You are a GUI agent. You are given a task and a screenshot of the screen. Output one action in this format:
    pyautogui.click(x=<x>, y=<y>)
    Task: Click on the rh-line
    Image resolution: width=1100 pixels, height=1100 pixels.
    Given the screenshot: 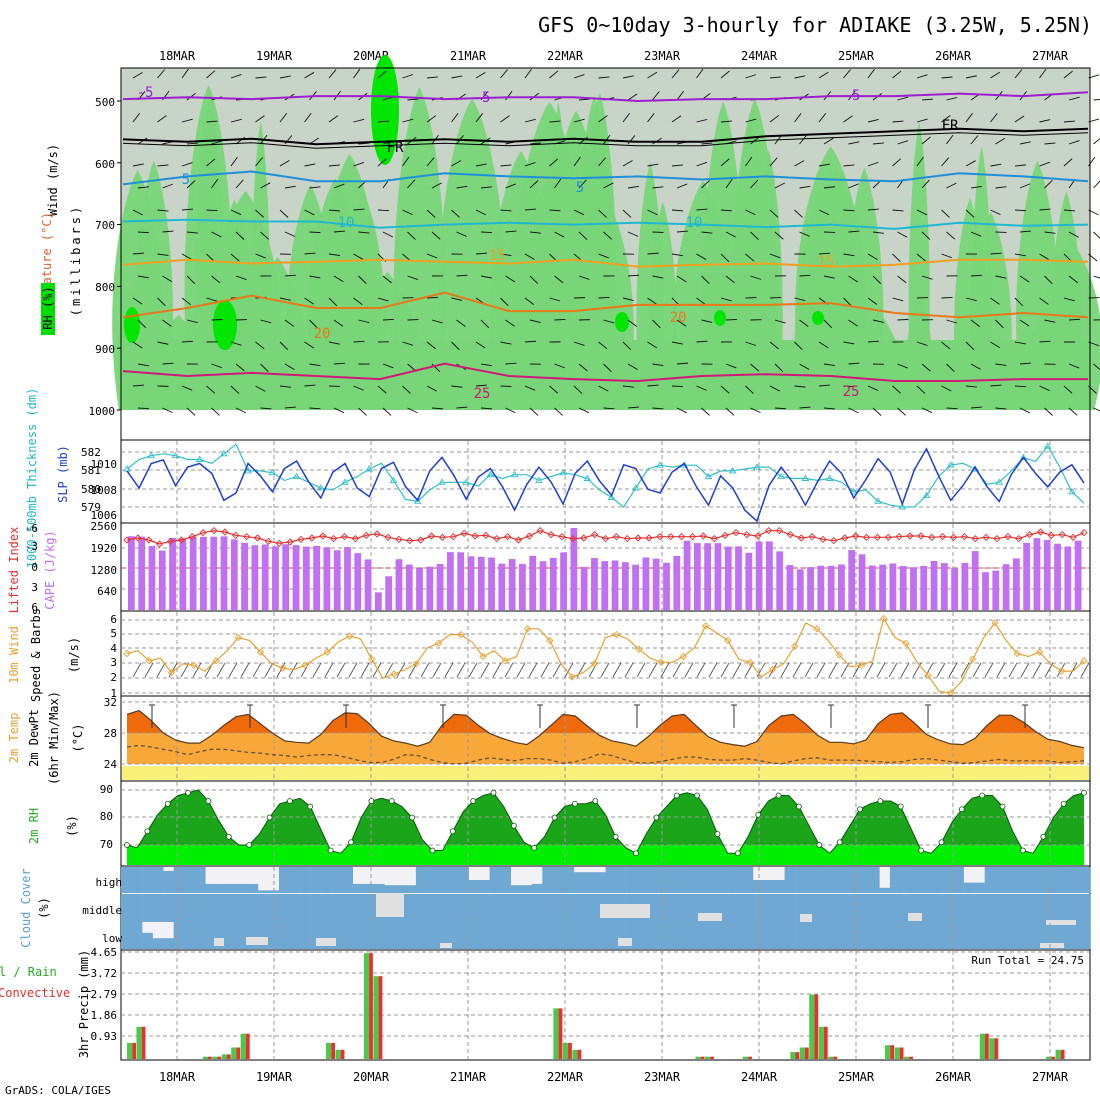 What is the action you would take?
    pyautogui.click(x=605, y=823)
    